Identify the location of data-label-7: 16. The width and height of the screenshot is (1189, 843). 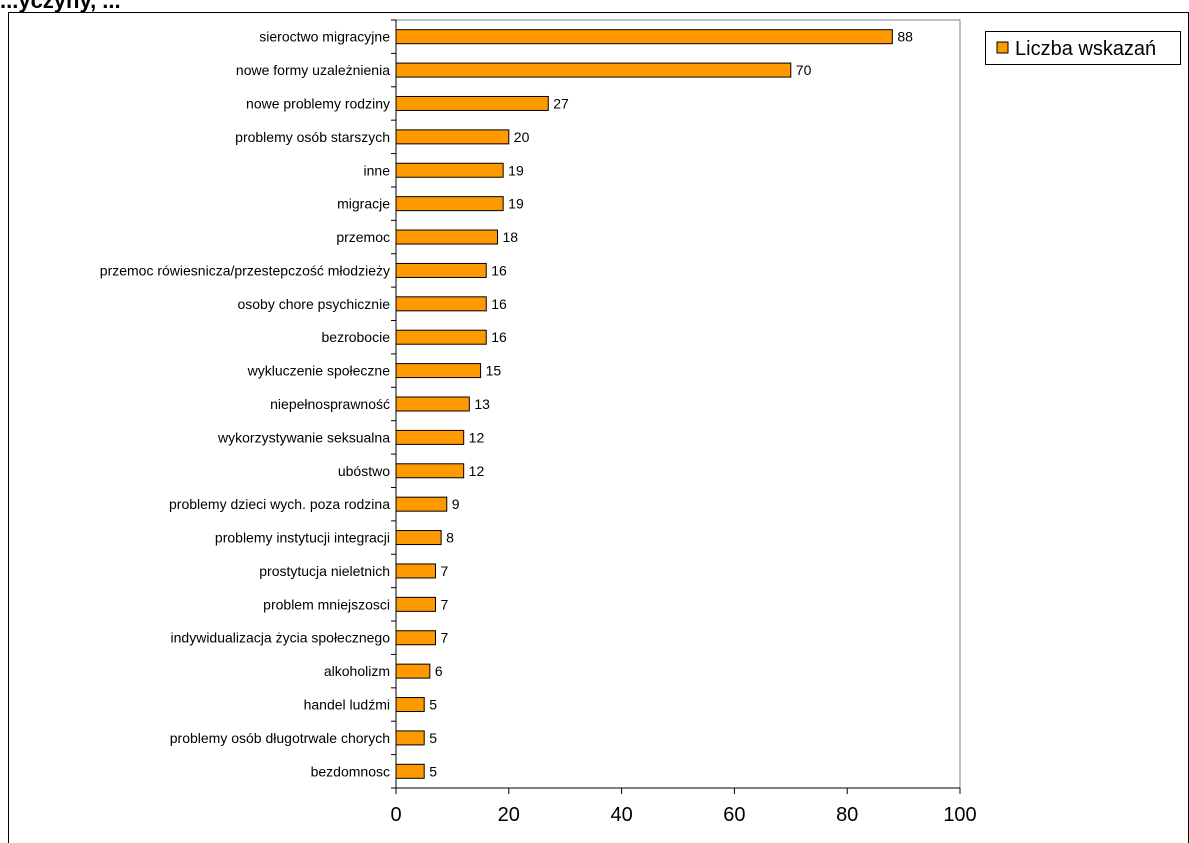
(499, 270).